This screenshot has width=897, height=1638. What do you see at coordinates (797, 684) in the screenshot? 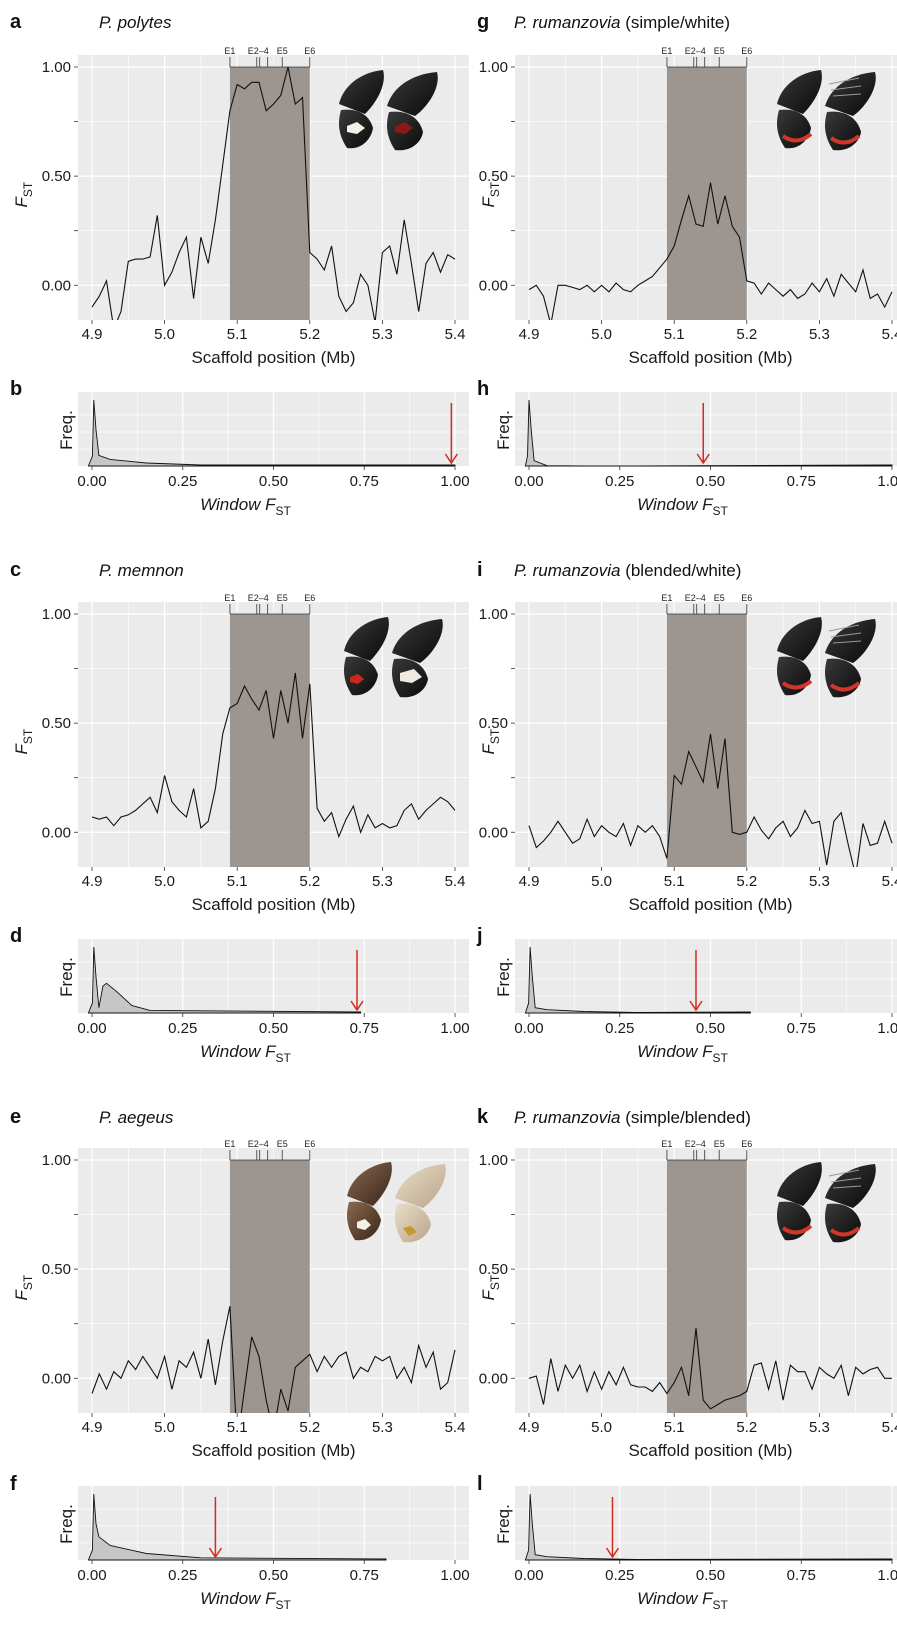
I see `butterfly-inset-icon-red-margin` at bounding box center [797, 684].